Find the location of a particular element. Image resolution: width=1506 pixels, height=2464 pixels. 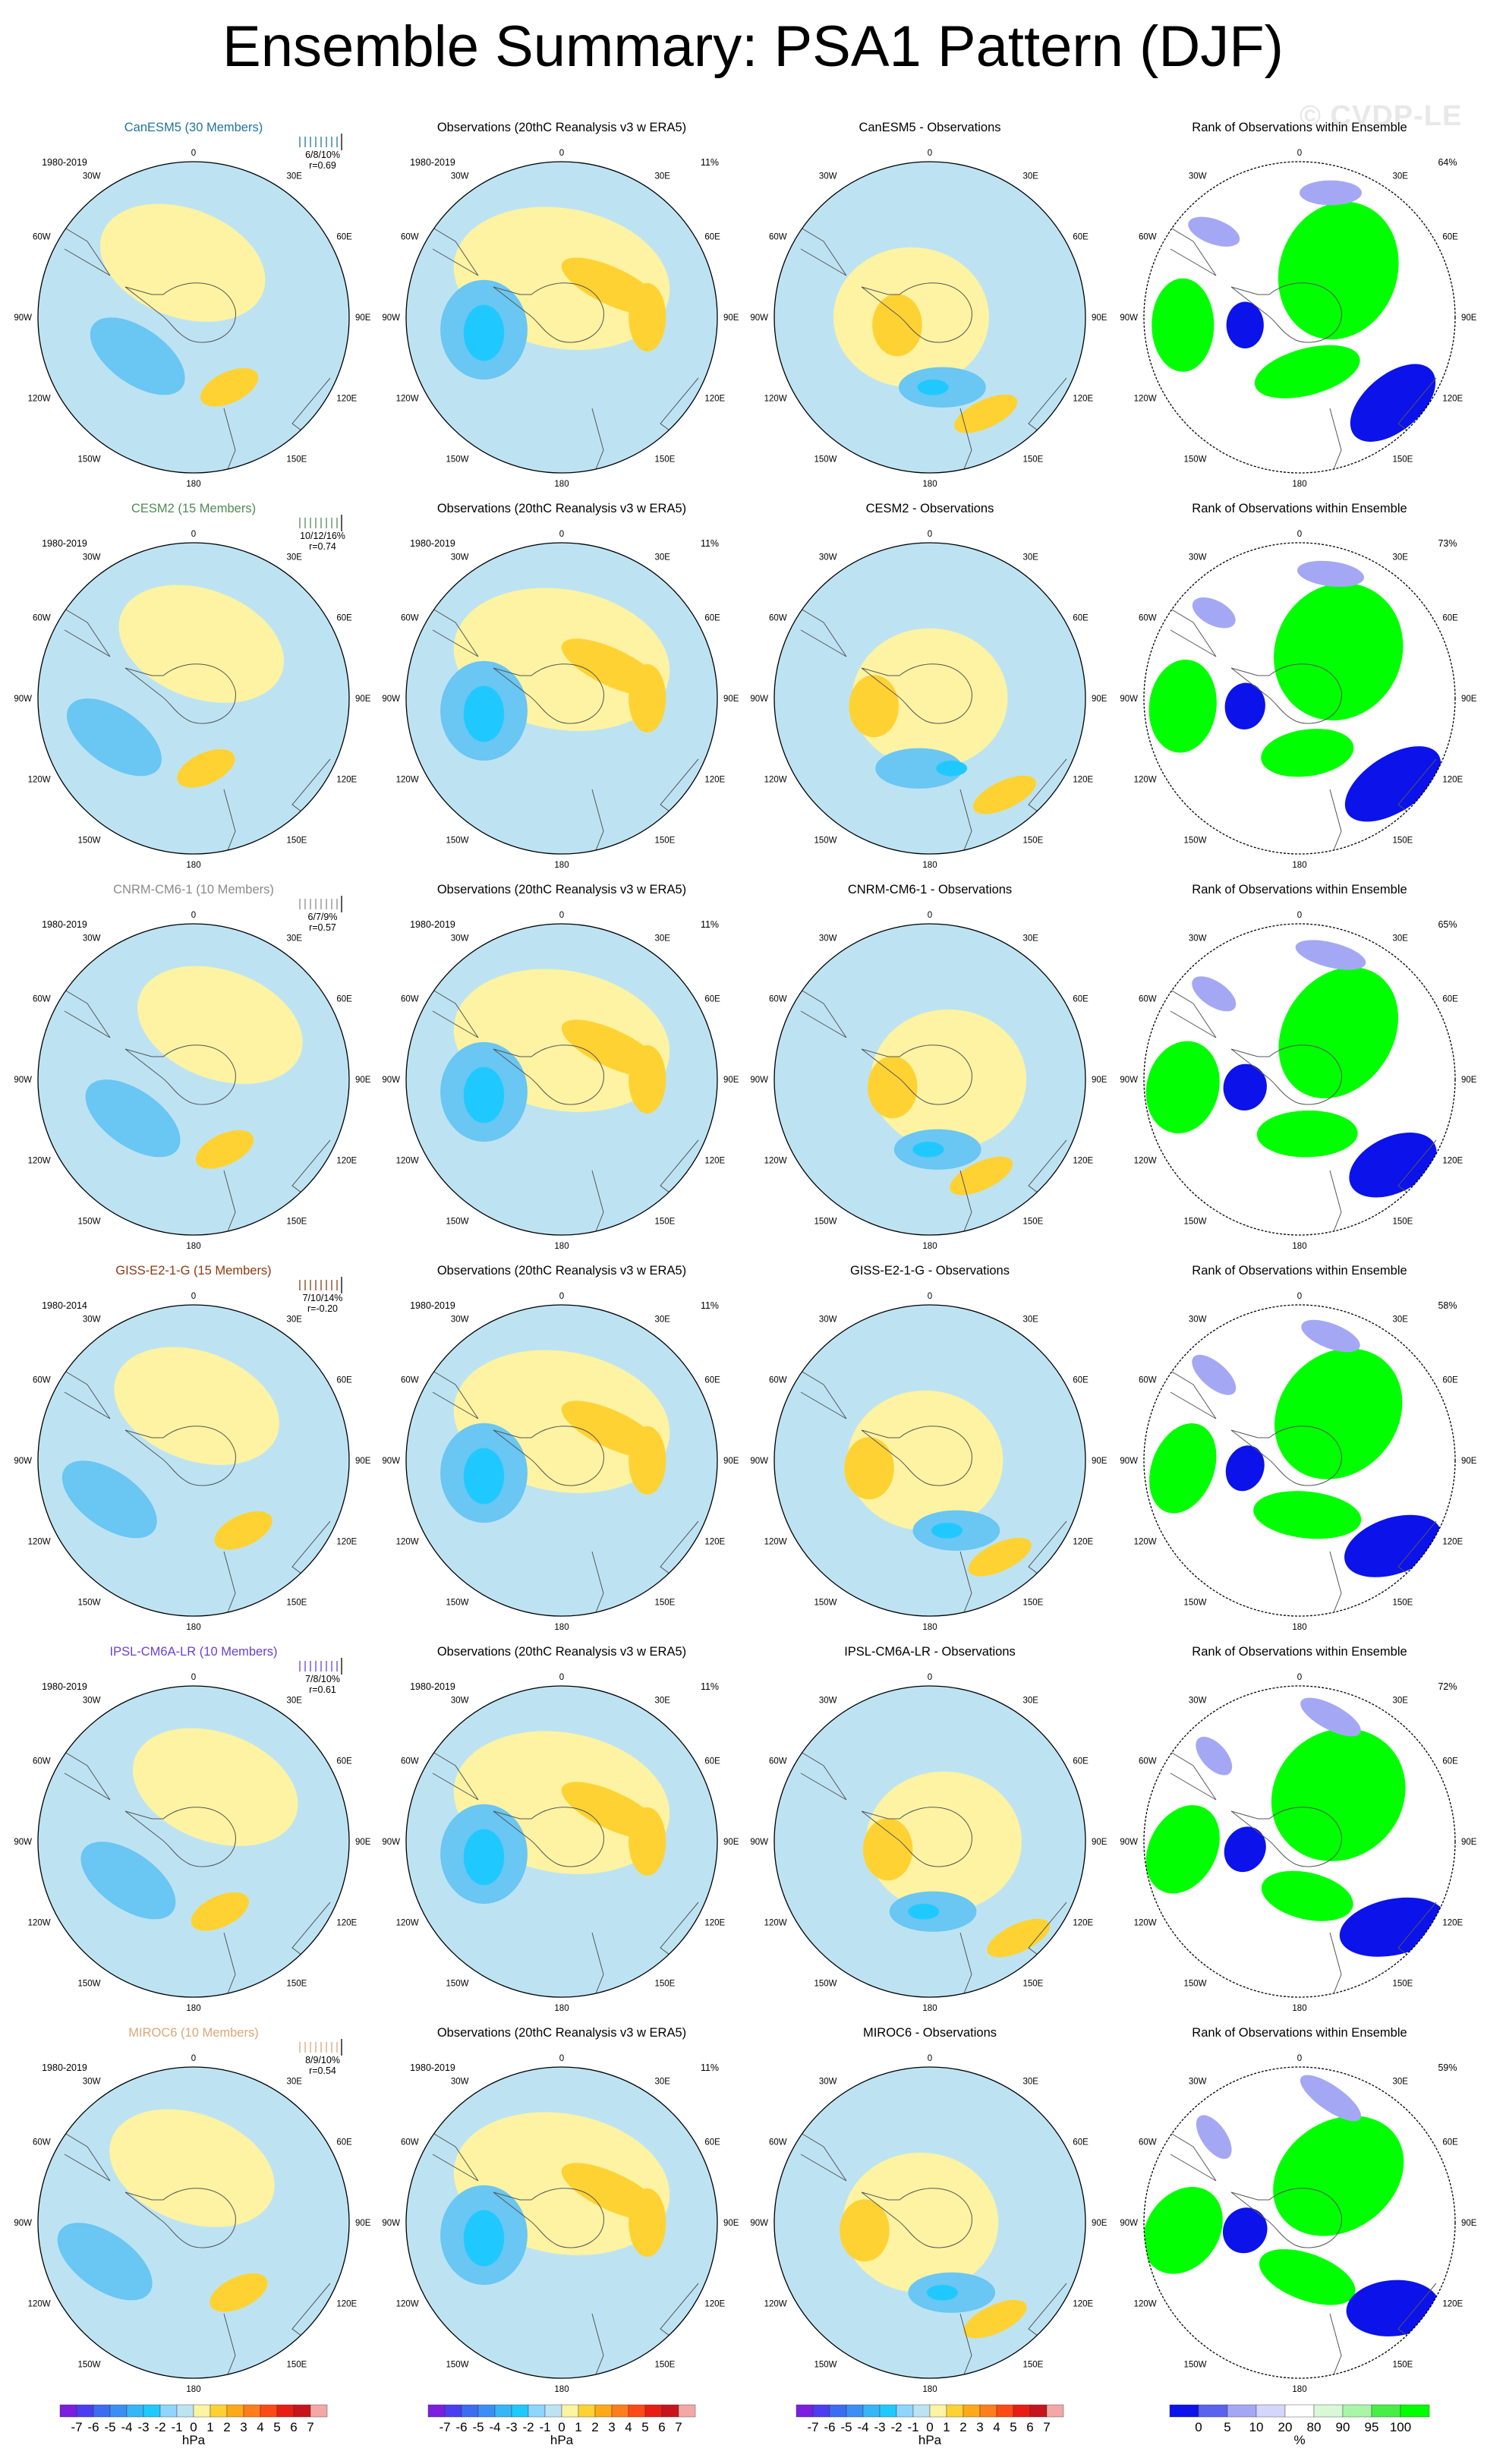

difference-title: CNRM-CM6-1 - Observations is located at coordinates (930, 890).